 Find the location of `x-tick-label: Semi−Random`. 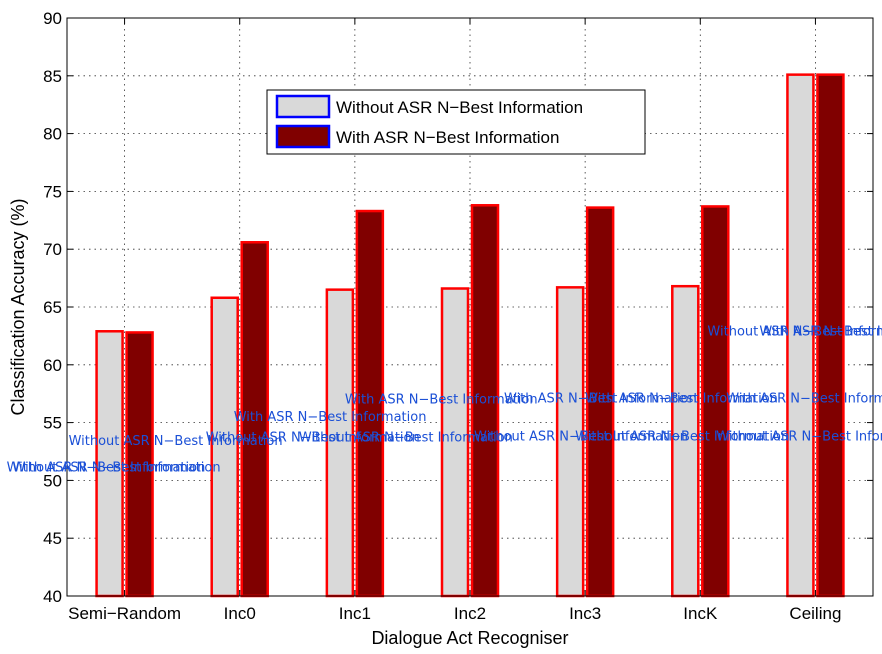

x-tick-label: Semi−Random is located at coordinates (124, 613).